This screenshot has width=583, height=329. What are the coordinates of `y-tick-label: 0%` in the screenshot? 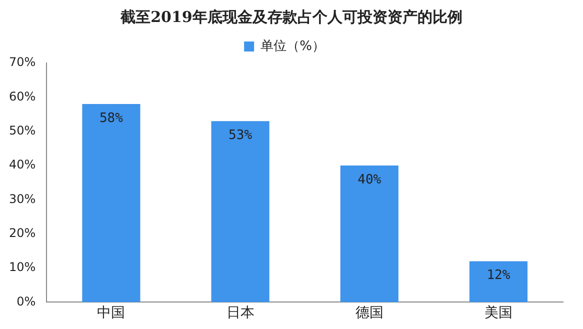 It's located at (26, 301).